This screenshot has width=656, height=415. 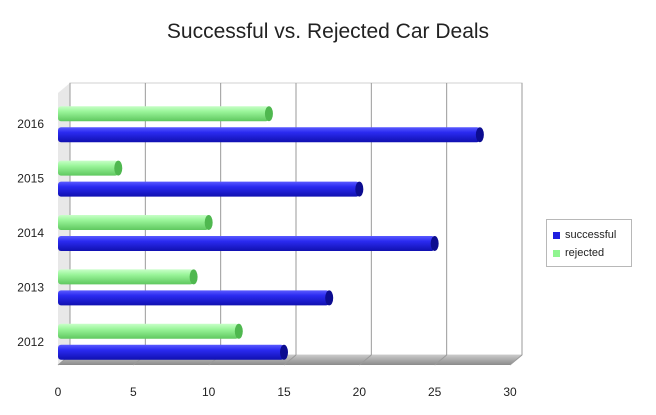 I want to click on x-tick-label: 0, so click(x=58, y=392).